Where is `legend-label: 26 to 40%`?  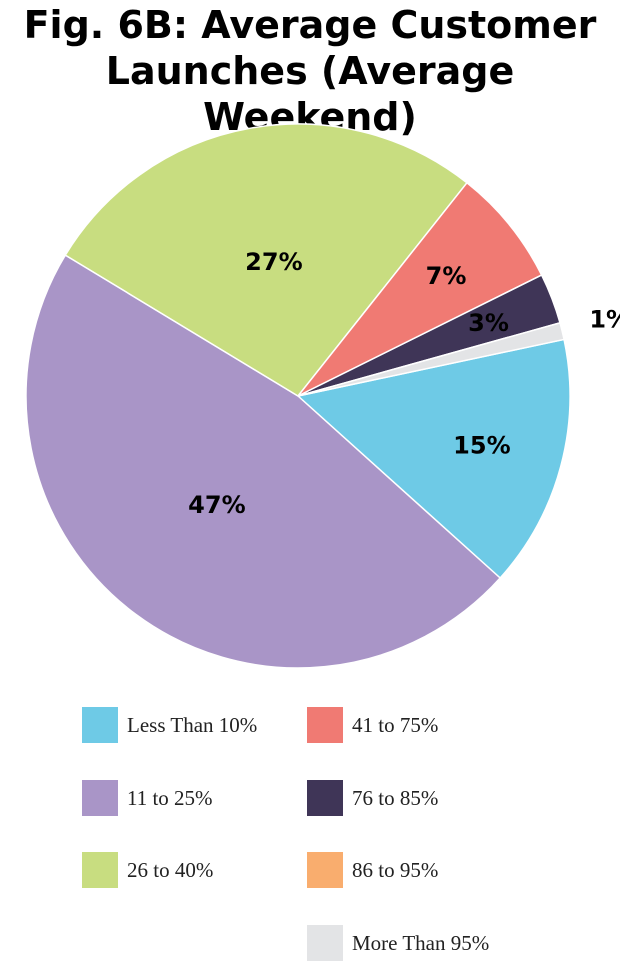
legend-label: 26 to 40% is located at coordinates (170, 870).